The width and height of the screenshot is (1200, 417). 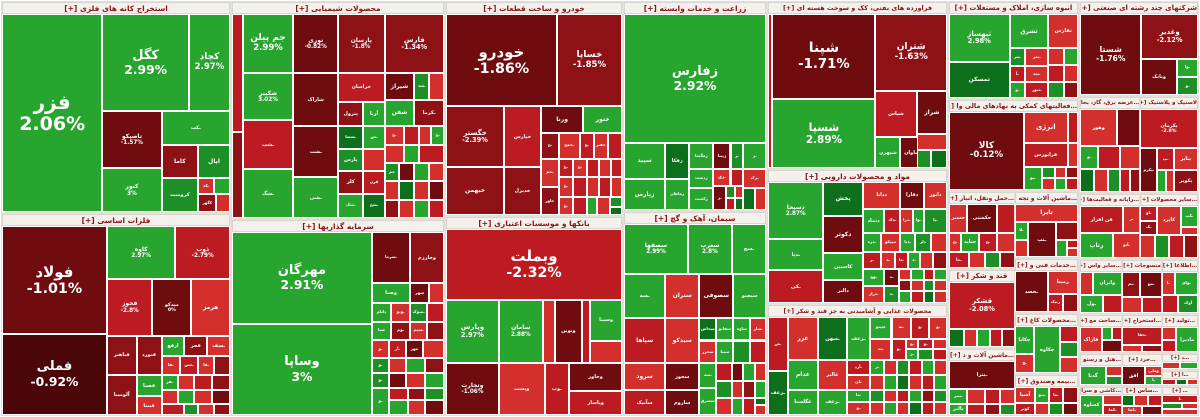 What do you see at coordinates (955, 242) in the screenshot?
I see `stock-tile: ـح` at bounding box center [955, 242].